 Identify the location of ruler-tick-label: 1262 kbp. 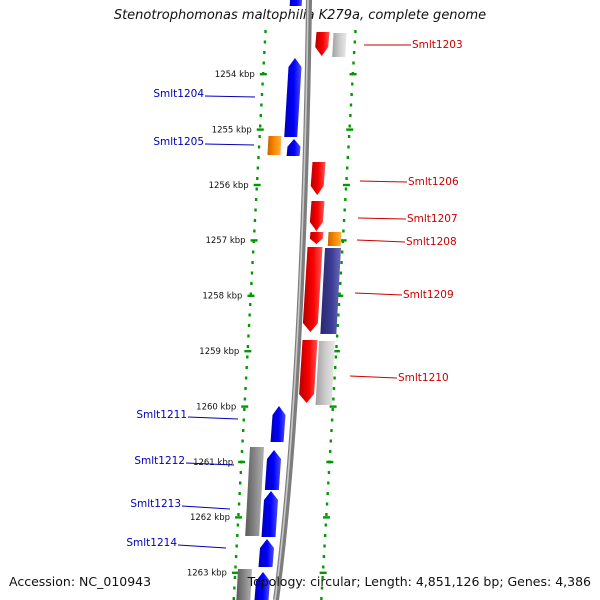
(210, 518).